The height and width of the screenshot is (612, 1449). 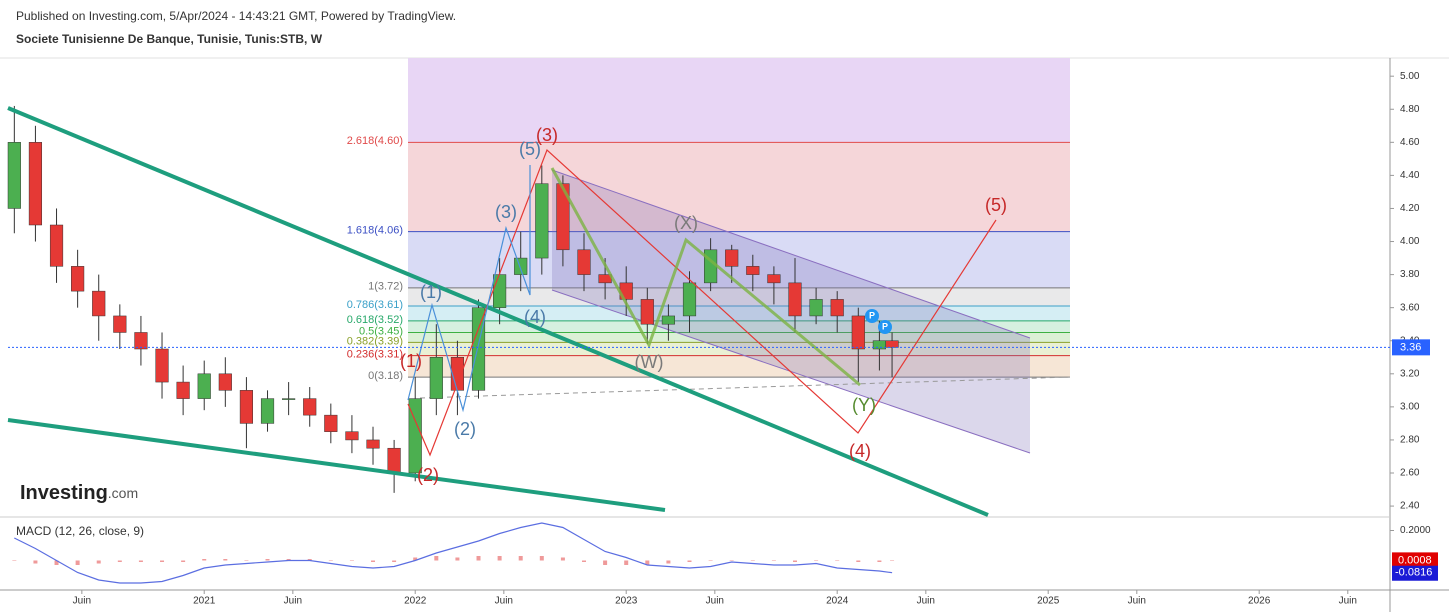 What do you see at coordinates (204, 601) in the screenshot?
I see `x-tick-label: 2021` at bounding box center [204, 601].